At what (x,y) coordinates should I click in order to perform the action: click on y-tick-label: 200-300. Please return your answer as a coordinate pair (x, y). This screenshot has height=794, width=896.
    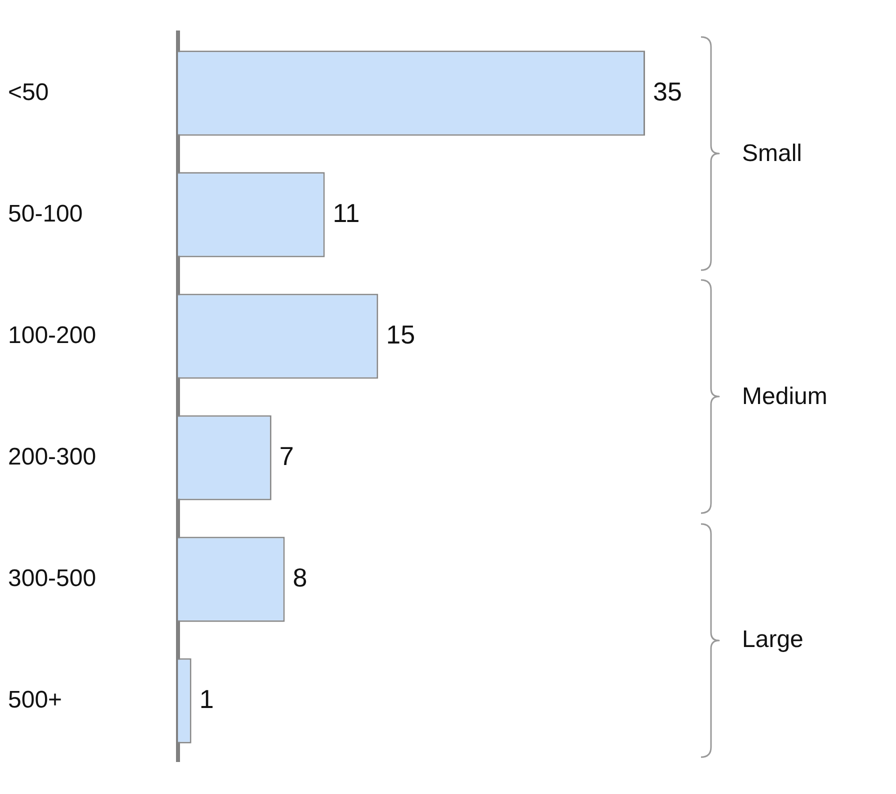
    Looking at the image, I should click on (52, 456).